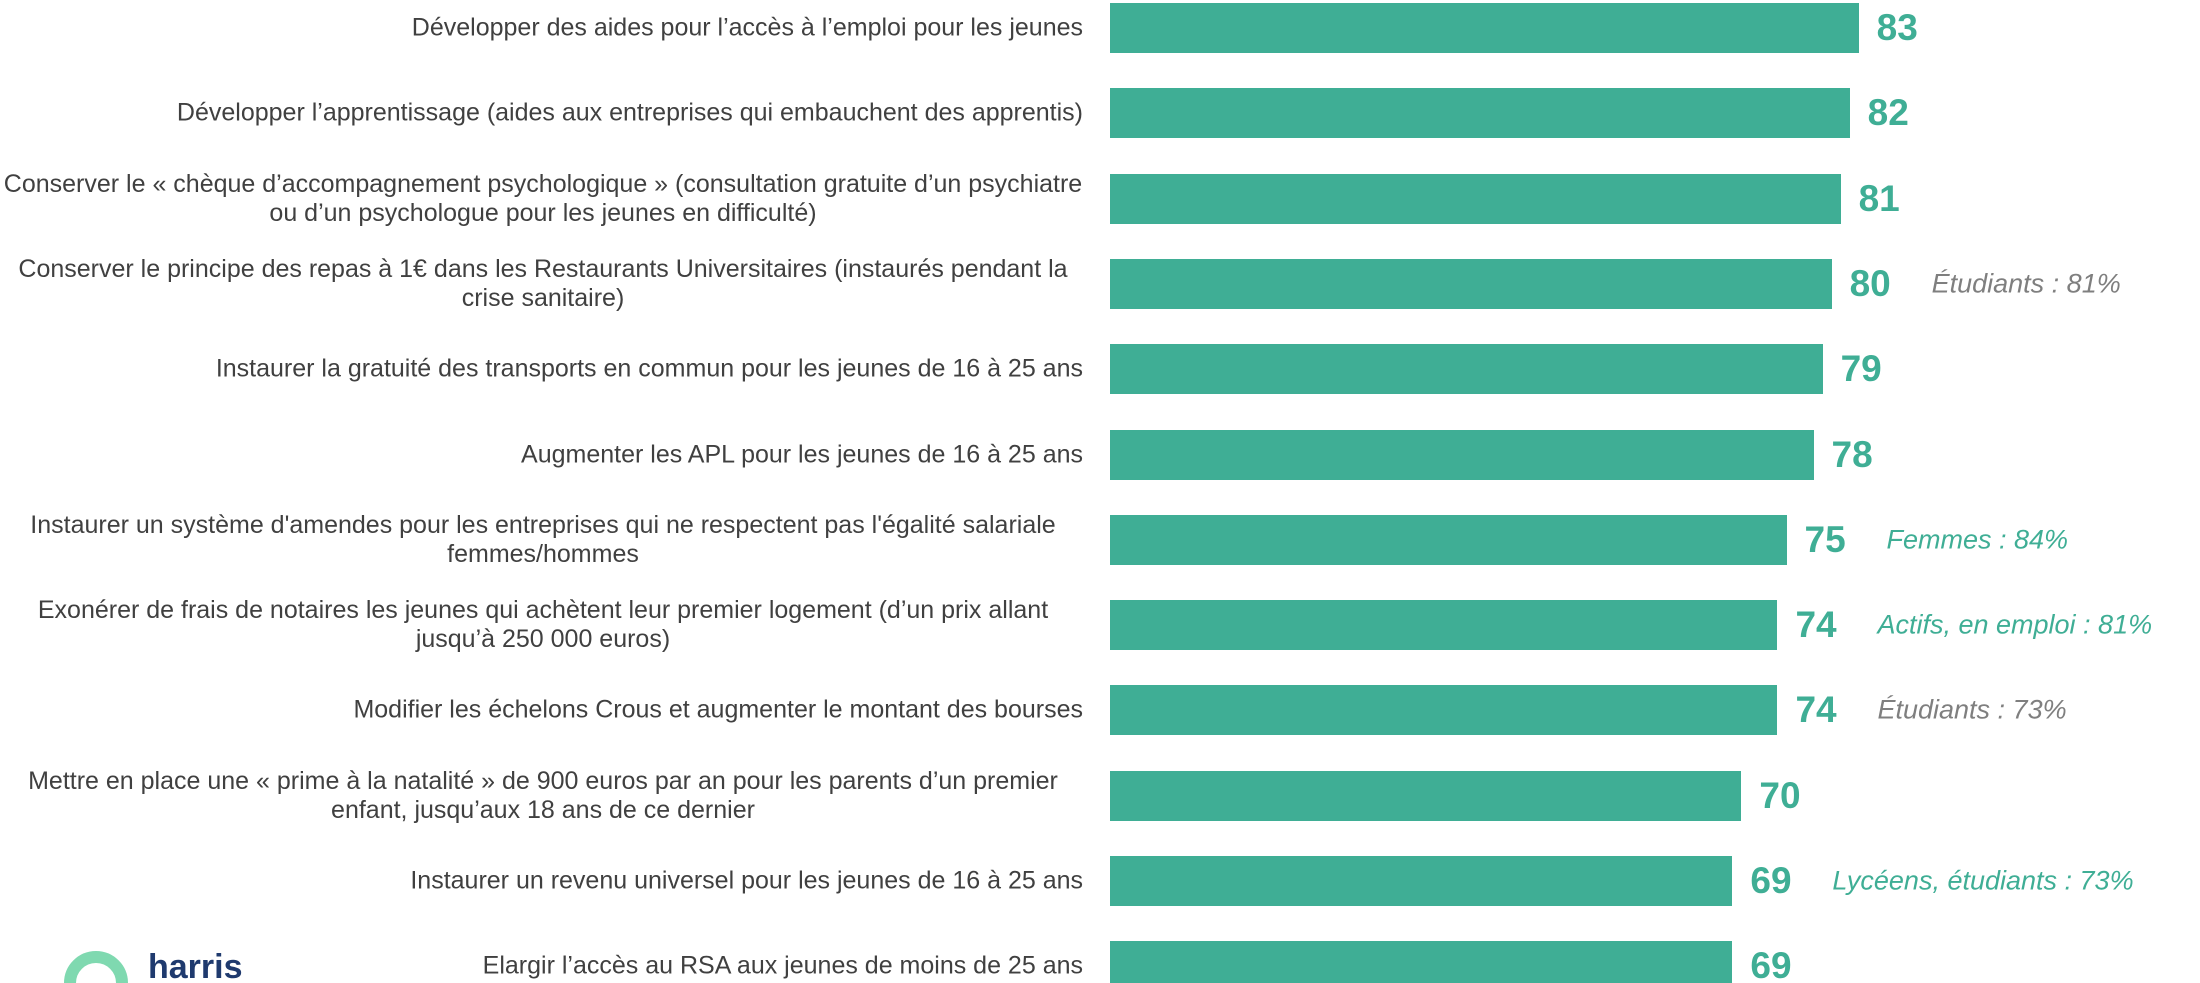  I want to click on value-label: 81, so click(1879, 198).